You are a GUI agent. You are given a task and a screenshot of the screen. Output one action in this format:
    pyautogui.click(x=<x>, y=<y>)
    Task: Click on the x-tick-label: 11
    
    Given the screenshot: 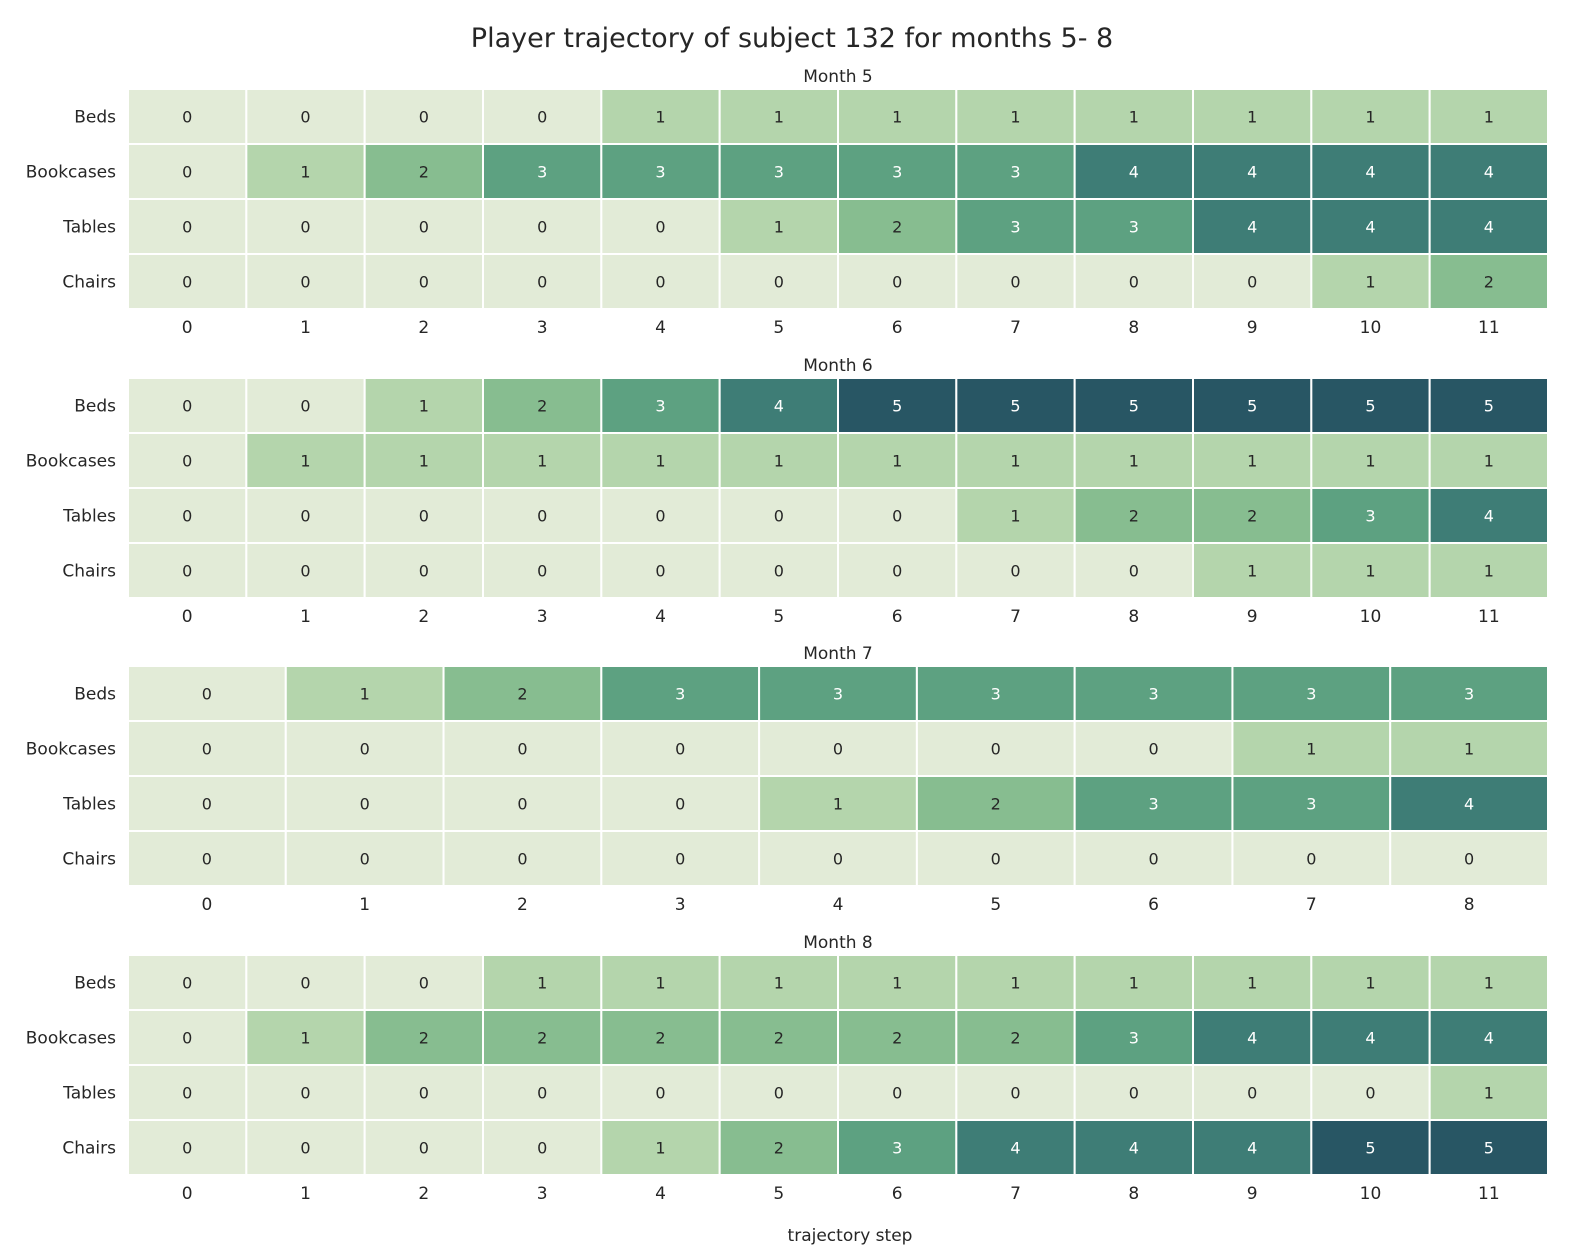 What is the action you would take?
    pyautogui.click(x=1489, y=617)
    